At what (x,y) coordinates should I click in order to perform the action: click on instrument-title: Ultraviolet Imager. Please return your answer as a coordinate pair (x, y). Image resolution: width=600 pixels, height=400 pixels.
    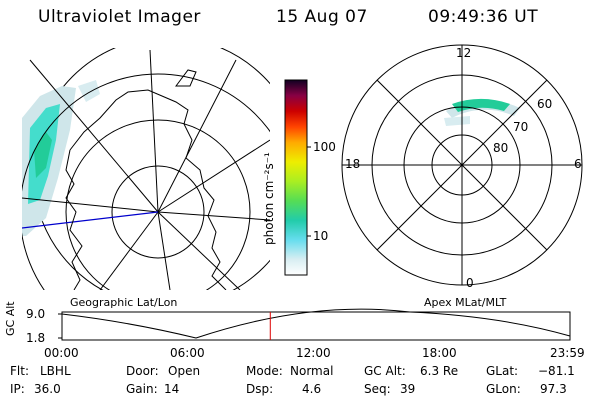
    Looking at the image, I should click on (119, 17).